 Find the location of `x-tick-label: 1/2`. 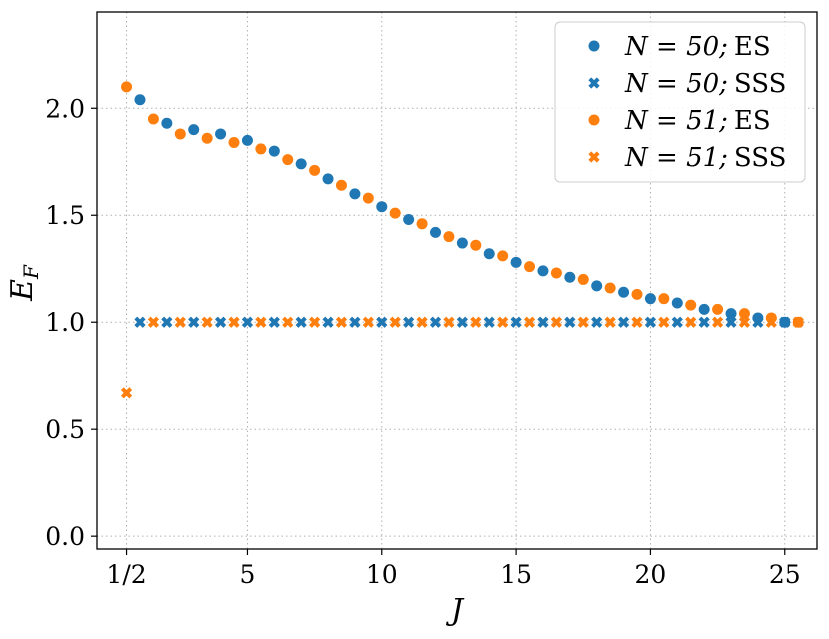

x-tick-label: 1/2 is located at coordinates (126, 574).